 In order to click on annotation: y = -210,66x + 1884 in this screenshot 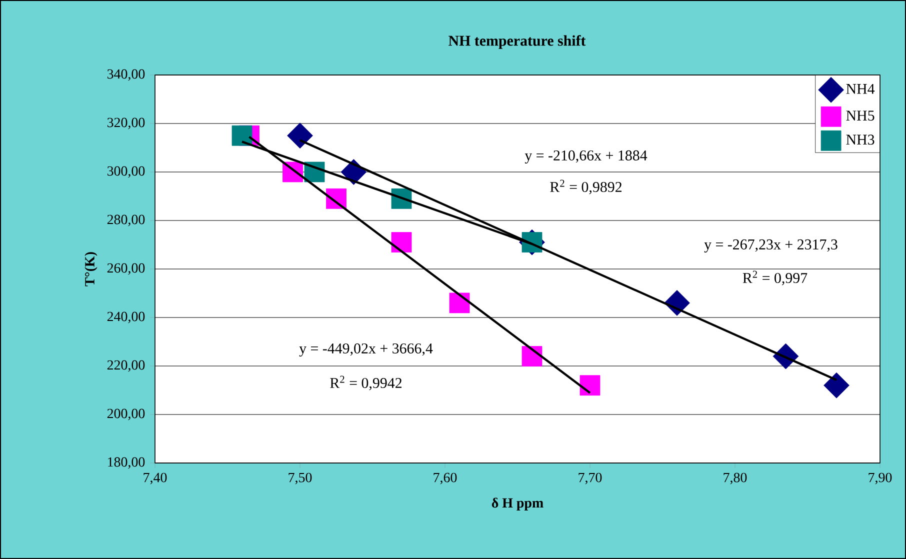, I will do `click(586, 157)`.